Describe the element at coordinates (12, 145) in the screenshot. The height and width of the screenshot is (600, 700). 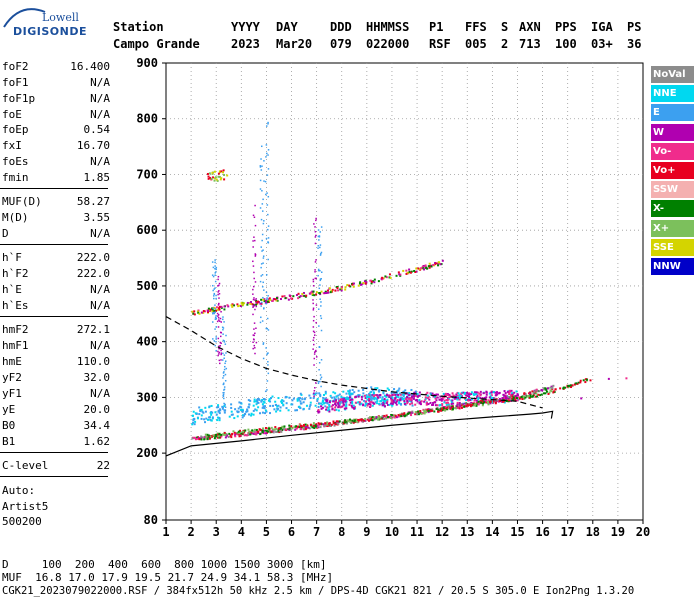
I see `param-label: fxI` at that location.